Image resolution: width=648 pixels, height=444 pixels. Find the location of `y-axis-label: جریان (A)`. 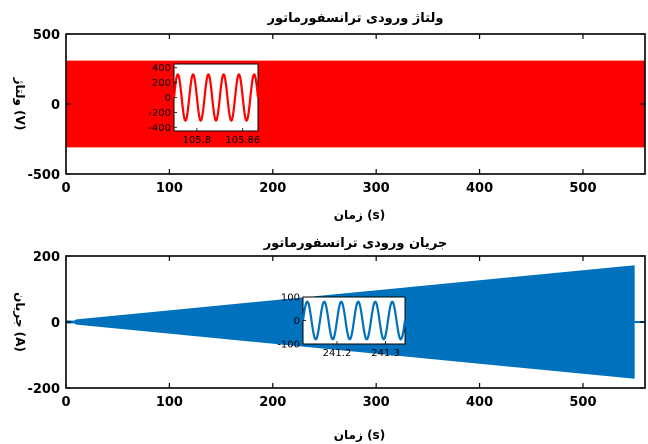

y-axis-label: جریان (A) is located at coordinates (20, 322).